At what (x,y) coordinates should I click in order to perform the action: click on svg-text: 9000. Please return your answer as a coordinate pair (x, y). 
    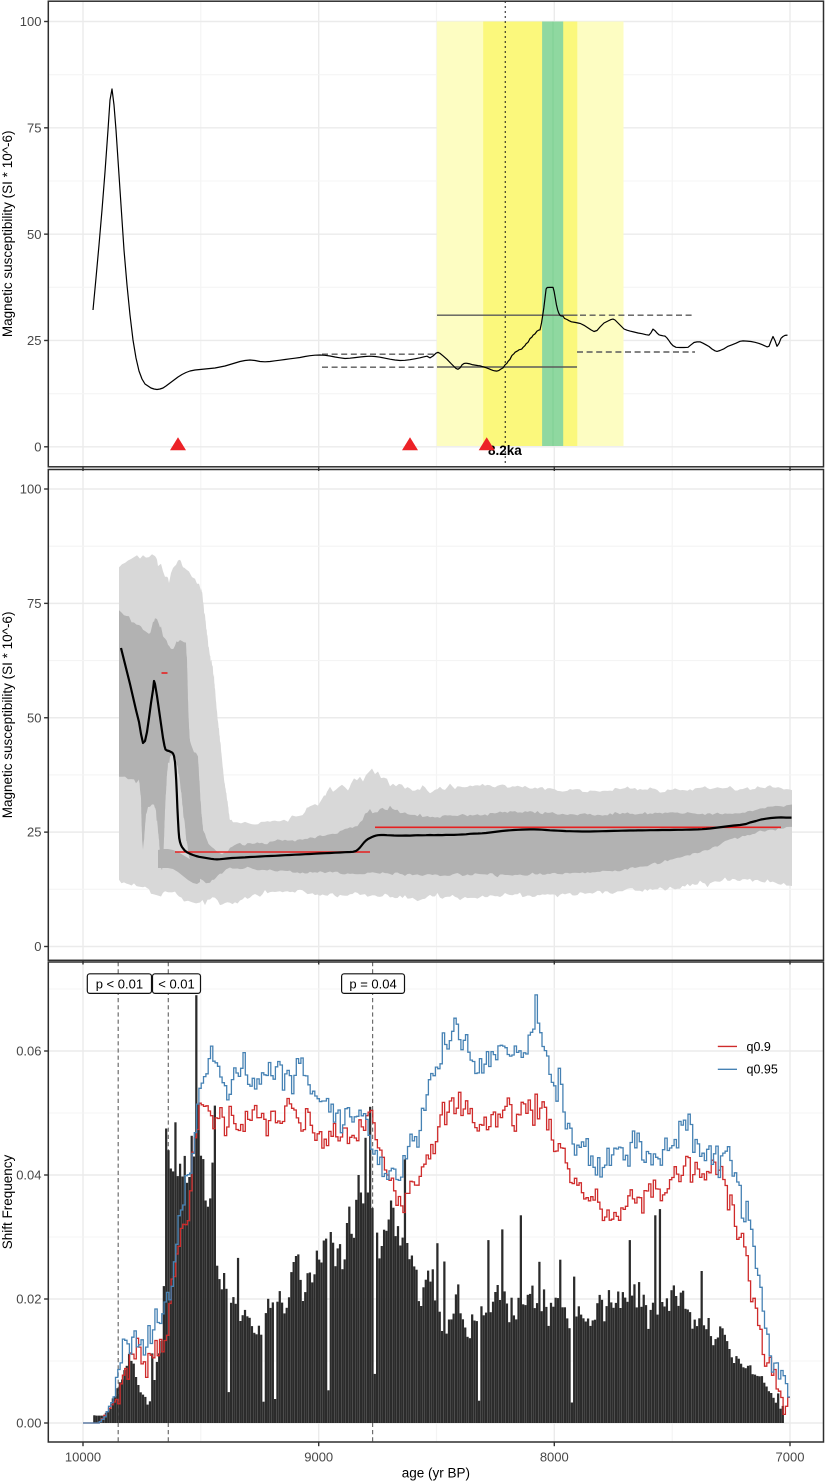
    Looking at the image, I should click on (318, 1457).